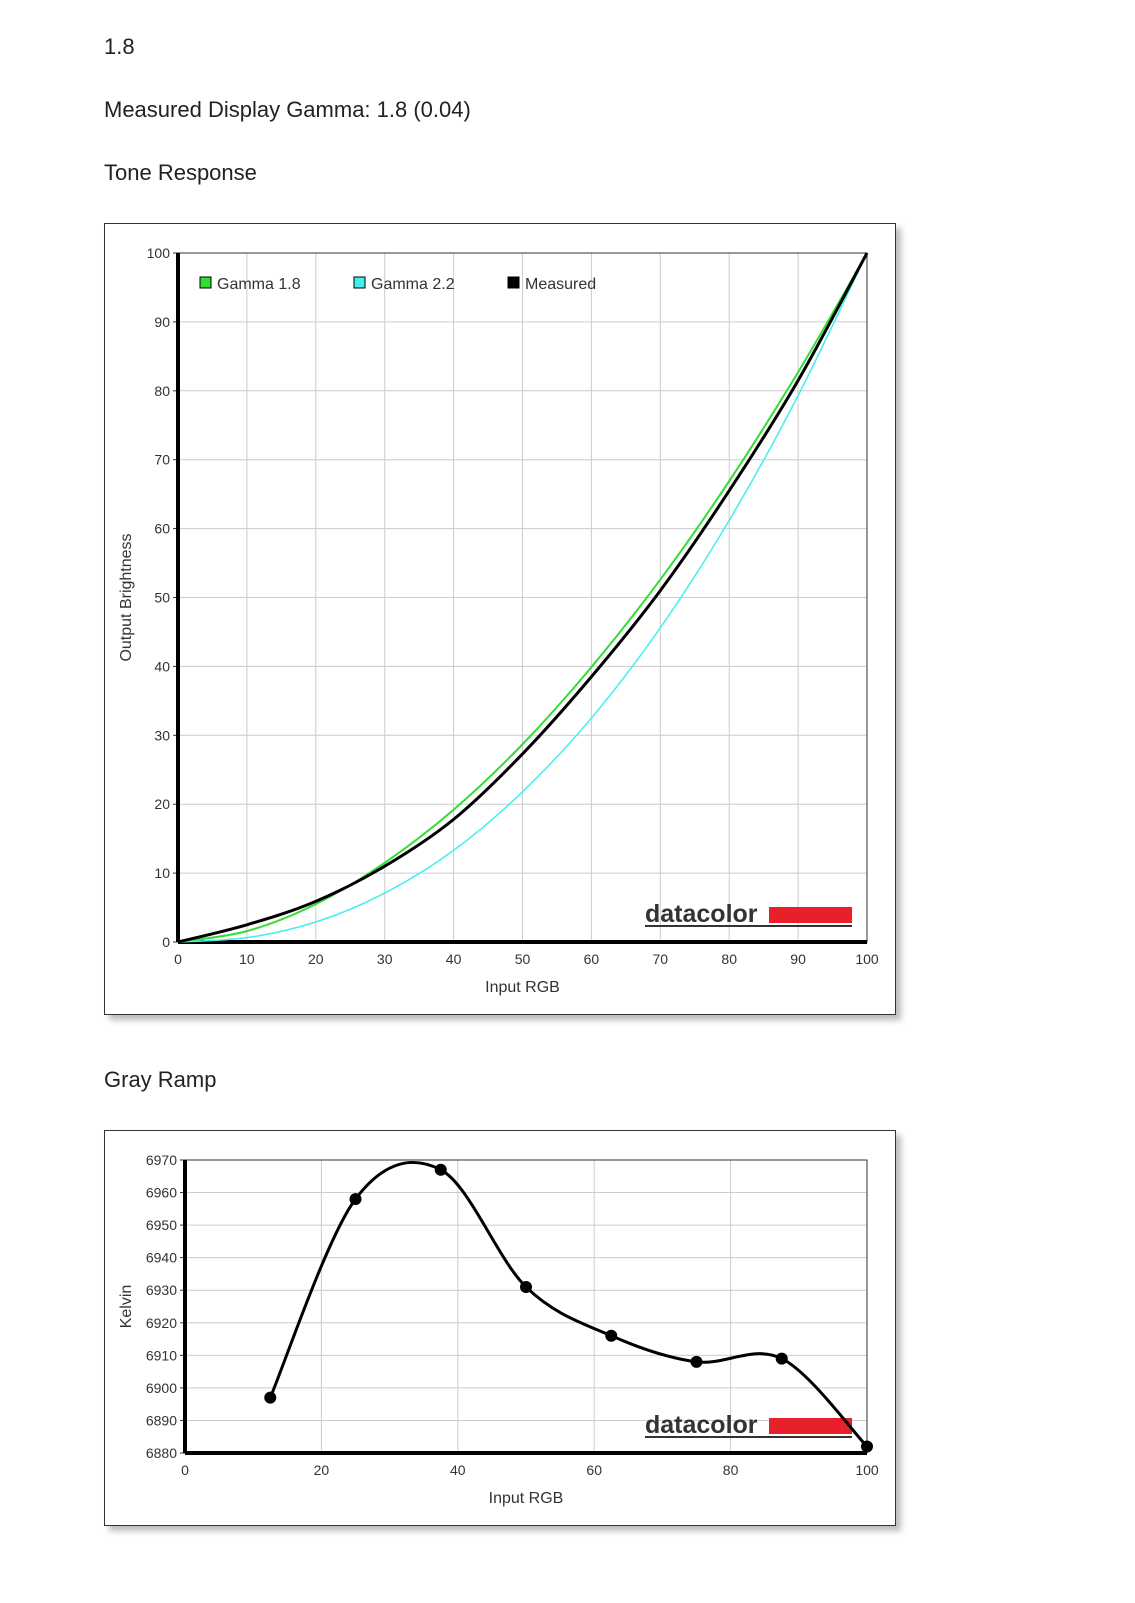 Image resolution: width=1135 pixels, height=1603 pixels. Describe the element at coordinates (161, 1453) in the screenshot. I see `y-tick-label: 6880` at that location.